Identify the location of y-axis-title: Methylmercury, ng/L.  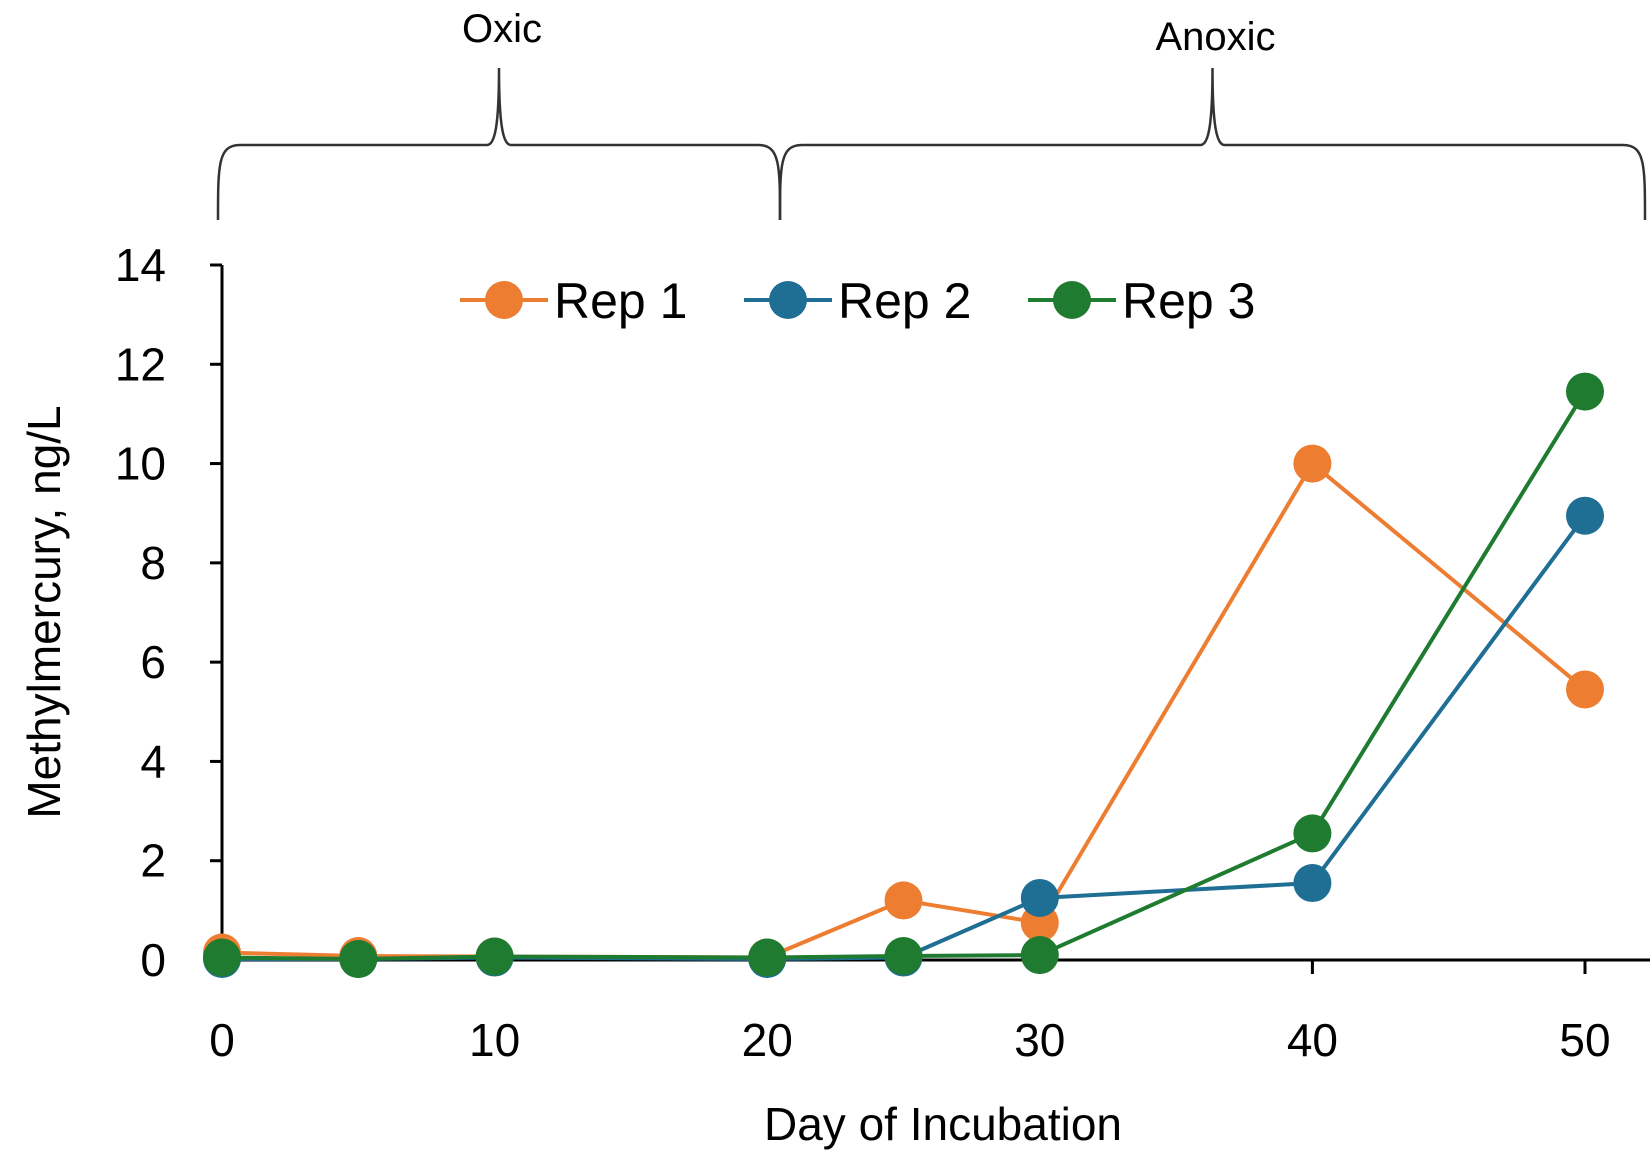
(44, 611).